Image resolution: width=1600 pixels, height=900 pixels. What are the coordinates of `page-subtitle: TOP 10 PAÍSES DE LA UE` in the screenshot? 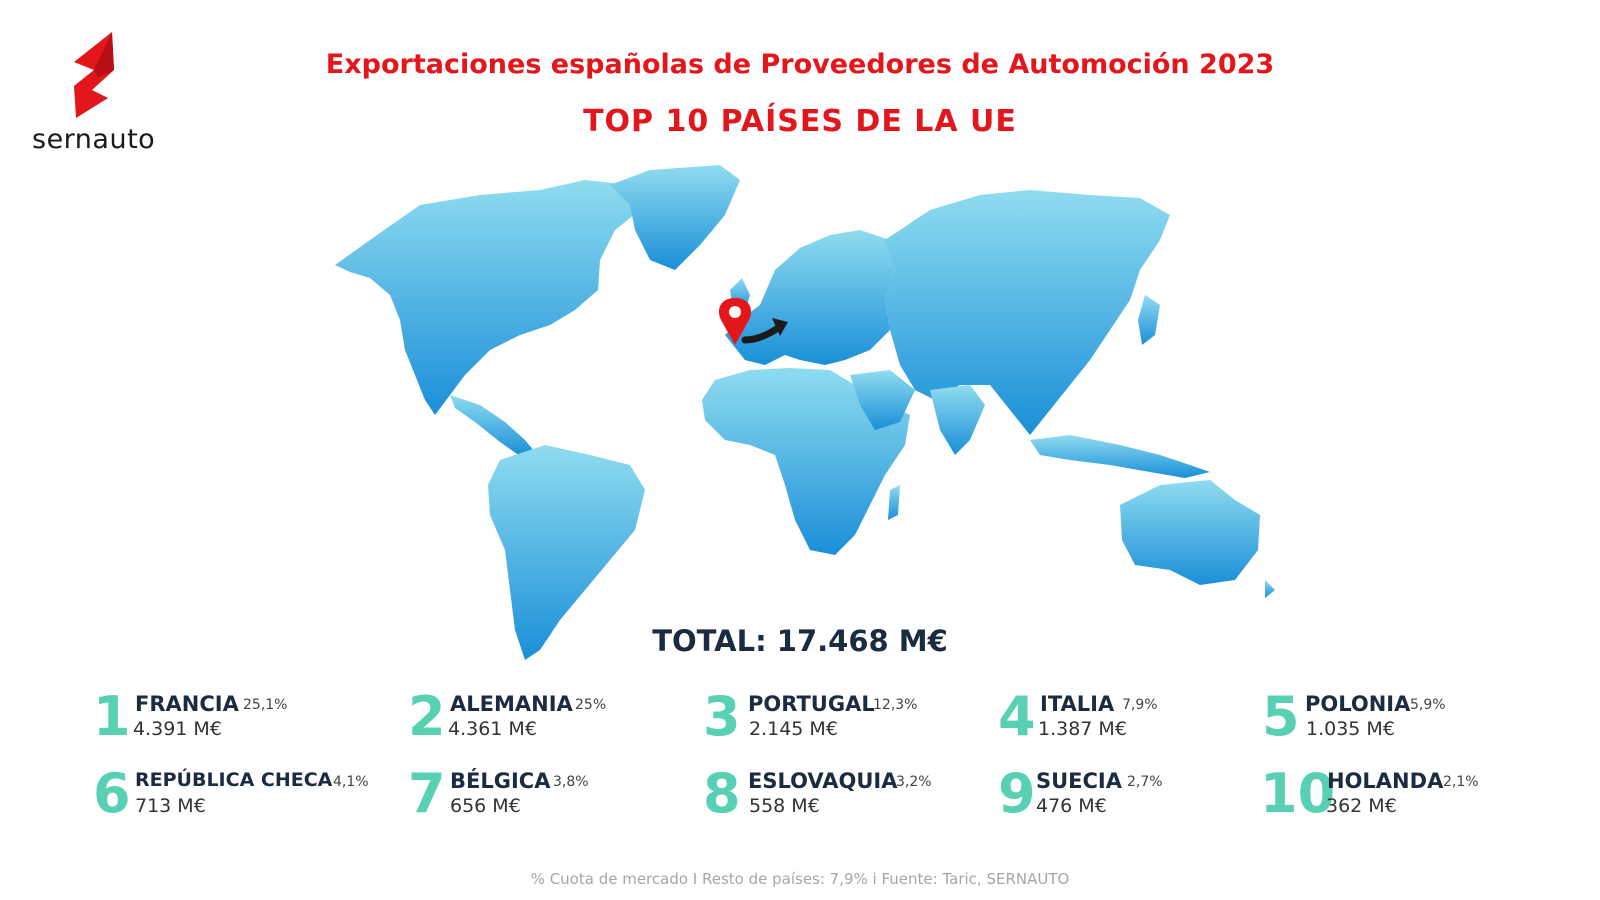 It's located at (800, 121).